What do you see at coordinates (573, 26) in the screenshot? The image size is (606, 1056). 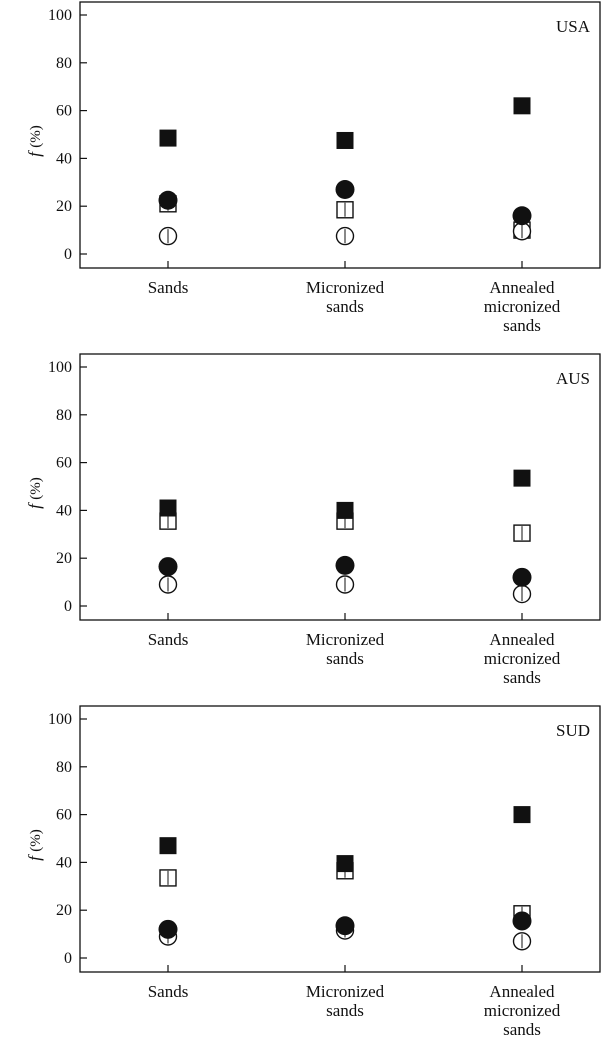 I see `panel-label-usa: USA` at bounding box center [573, 26].